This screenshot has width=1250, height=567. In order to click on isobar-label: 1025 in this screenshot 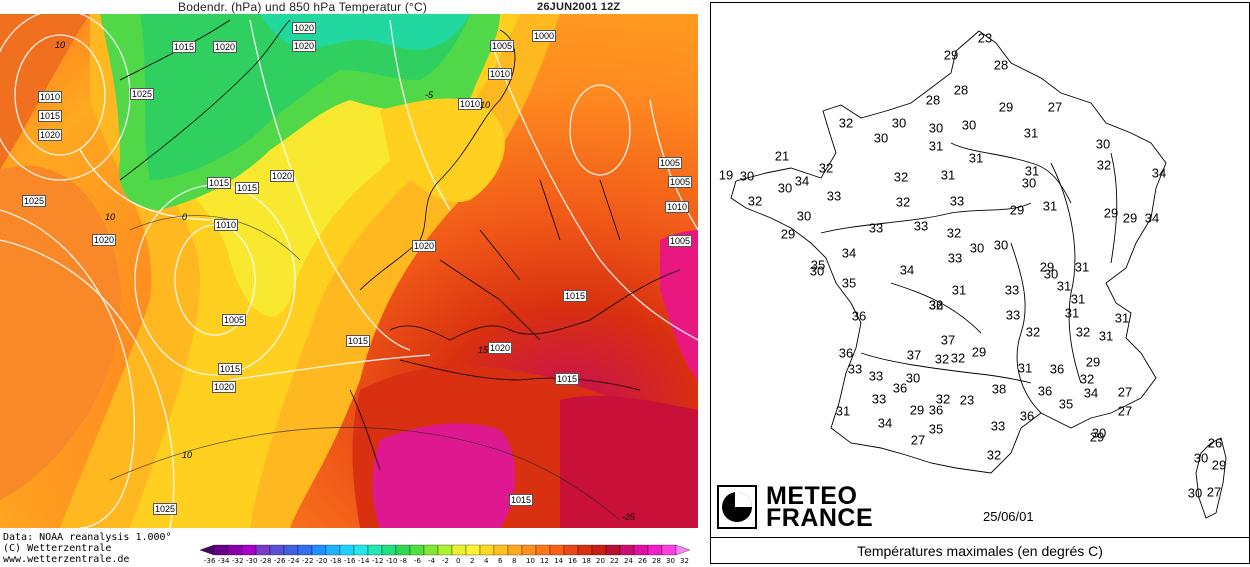, I will do `click(142, 94)`.